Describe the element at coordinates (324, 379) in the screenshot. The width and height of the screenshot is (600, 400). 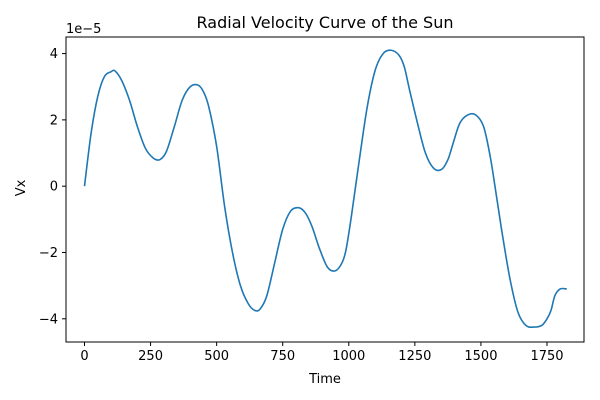
I see `x-axis-label: Time` at that location.